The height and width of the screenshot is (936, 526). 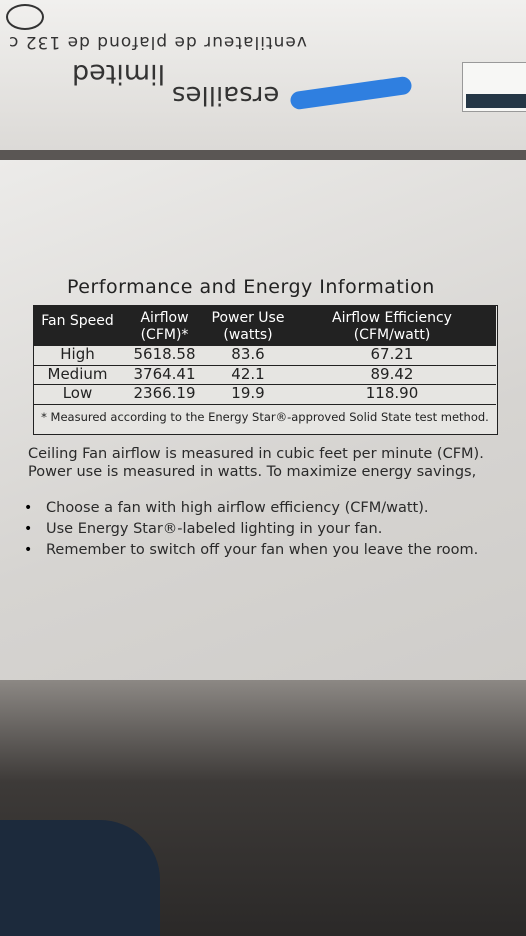 What do you see at coordinates (392, 318) in the screenshot?
I see `header-line: Airflow Efficiency` at bounding box center [392, 318].